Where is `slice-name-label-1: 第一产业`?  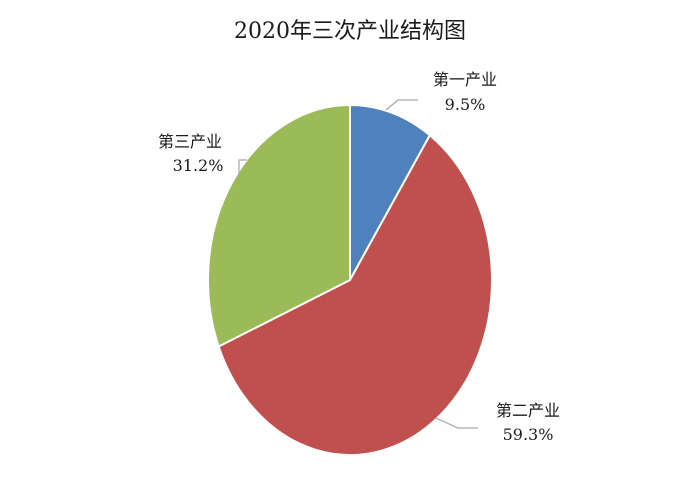
slice-name-label-1: 第一产业 is located at coordinates (465, 79).